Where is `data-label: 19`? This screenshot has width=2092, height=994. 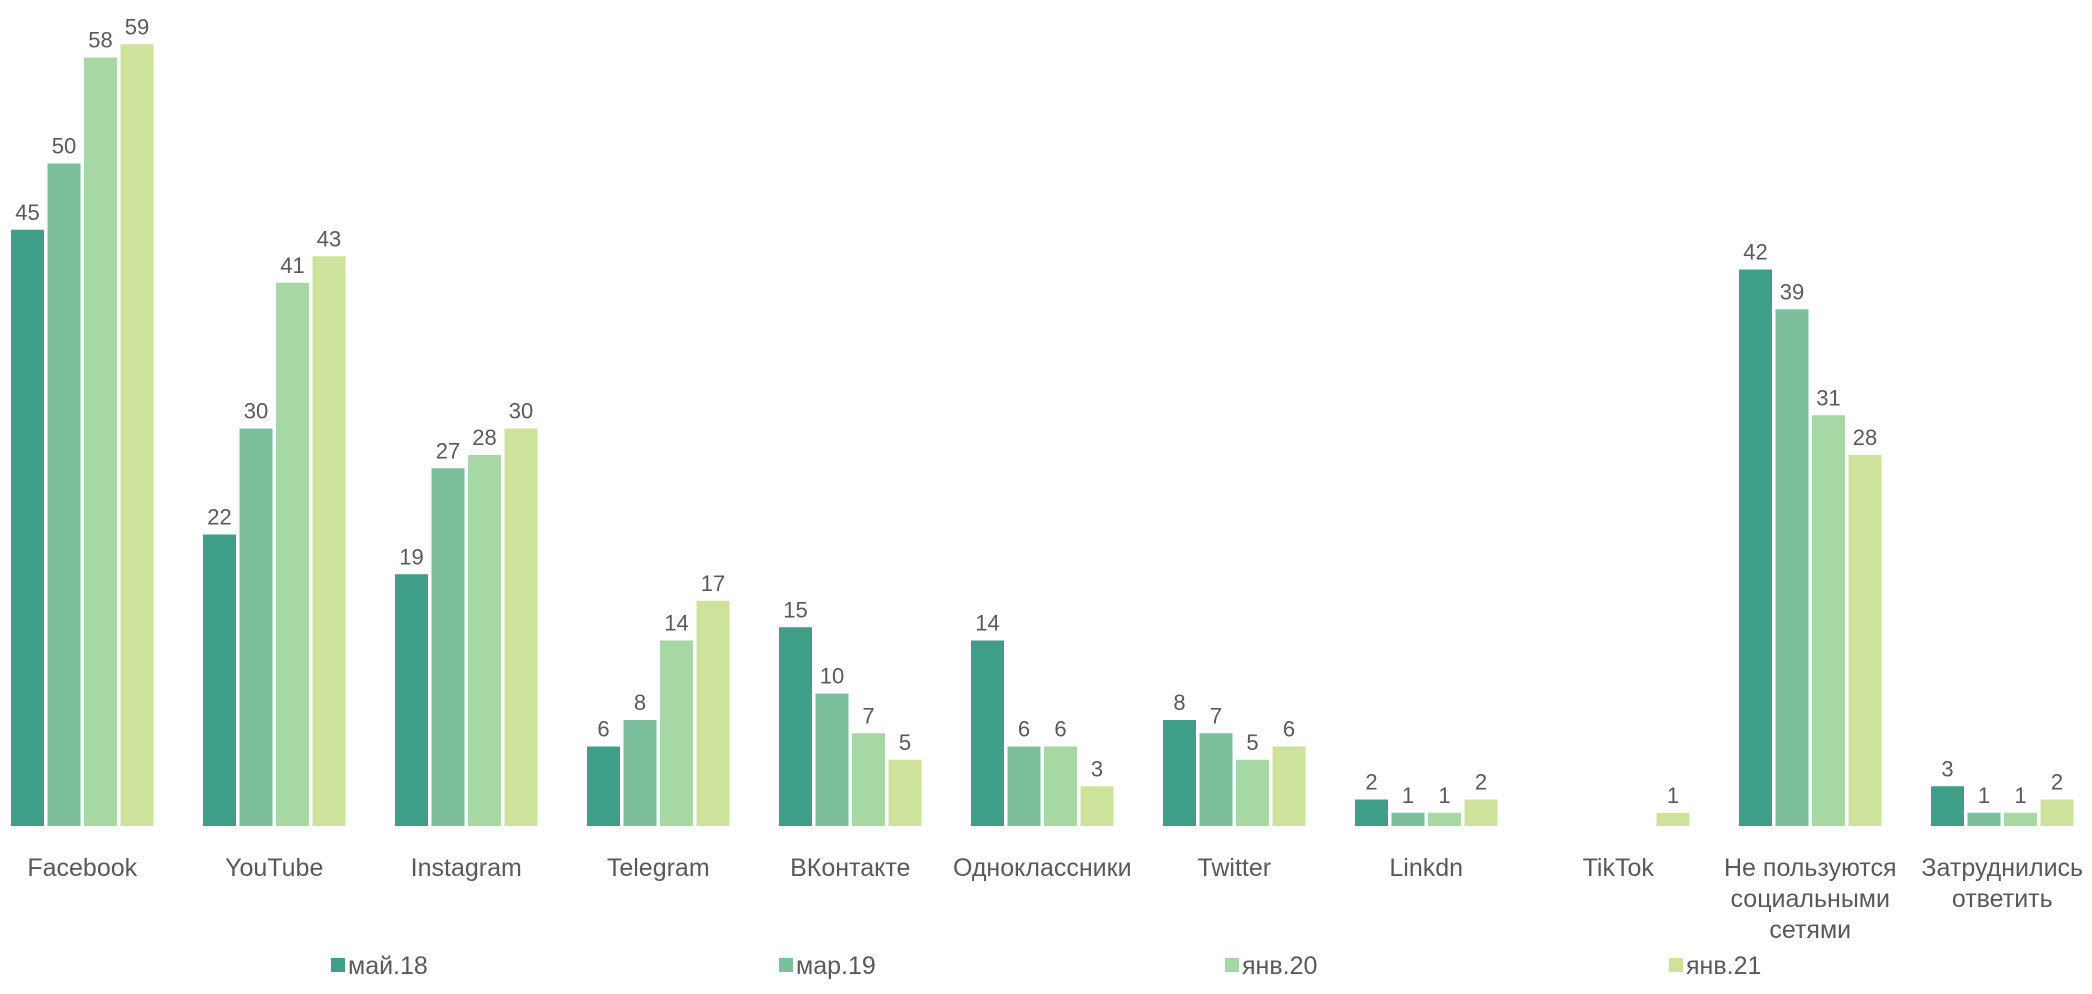
data-label: 19 is located at coordinates (411, 556).